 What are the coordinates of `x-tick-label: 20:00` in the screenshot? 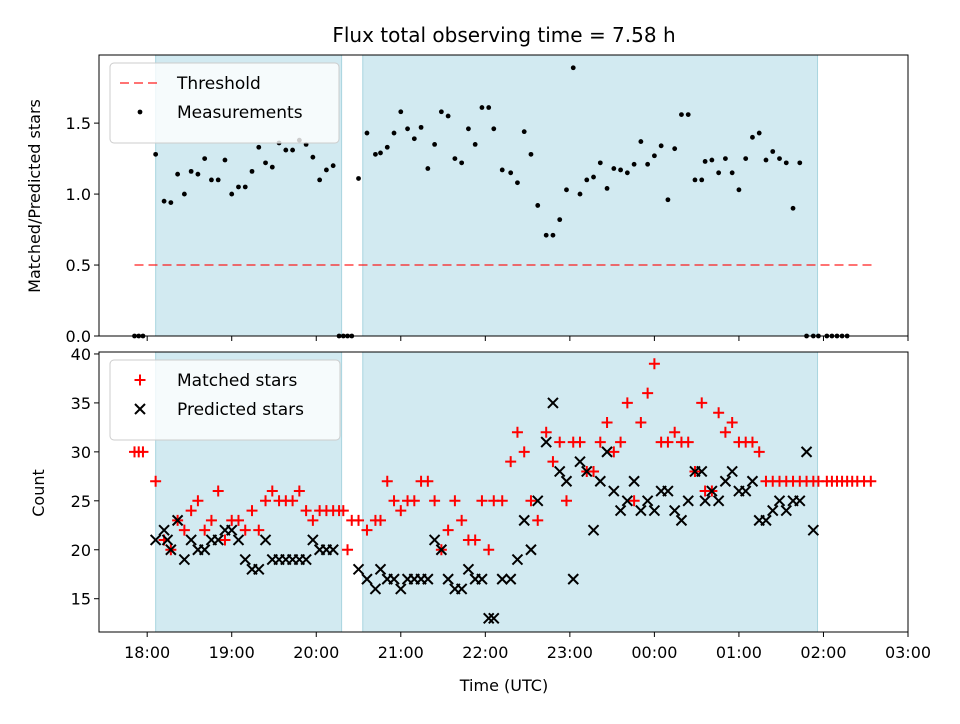 It's located at (316, 652).